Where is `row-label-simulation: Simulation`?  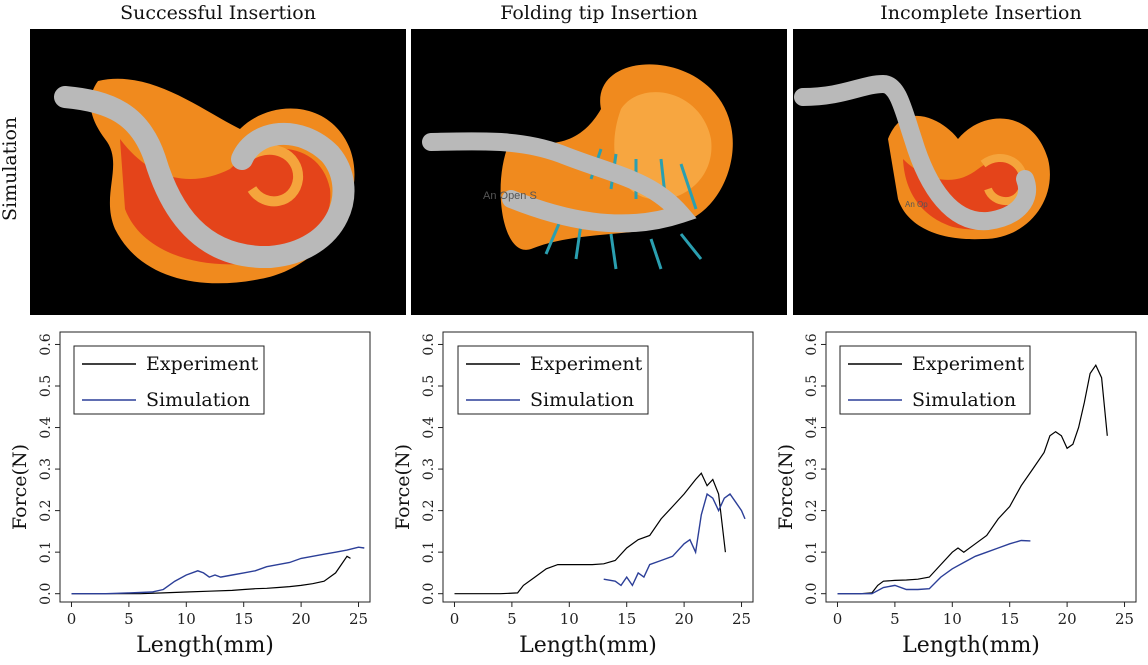
row-label-simulation: Simulation is located at coordinates (10, 168).